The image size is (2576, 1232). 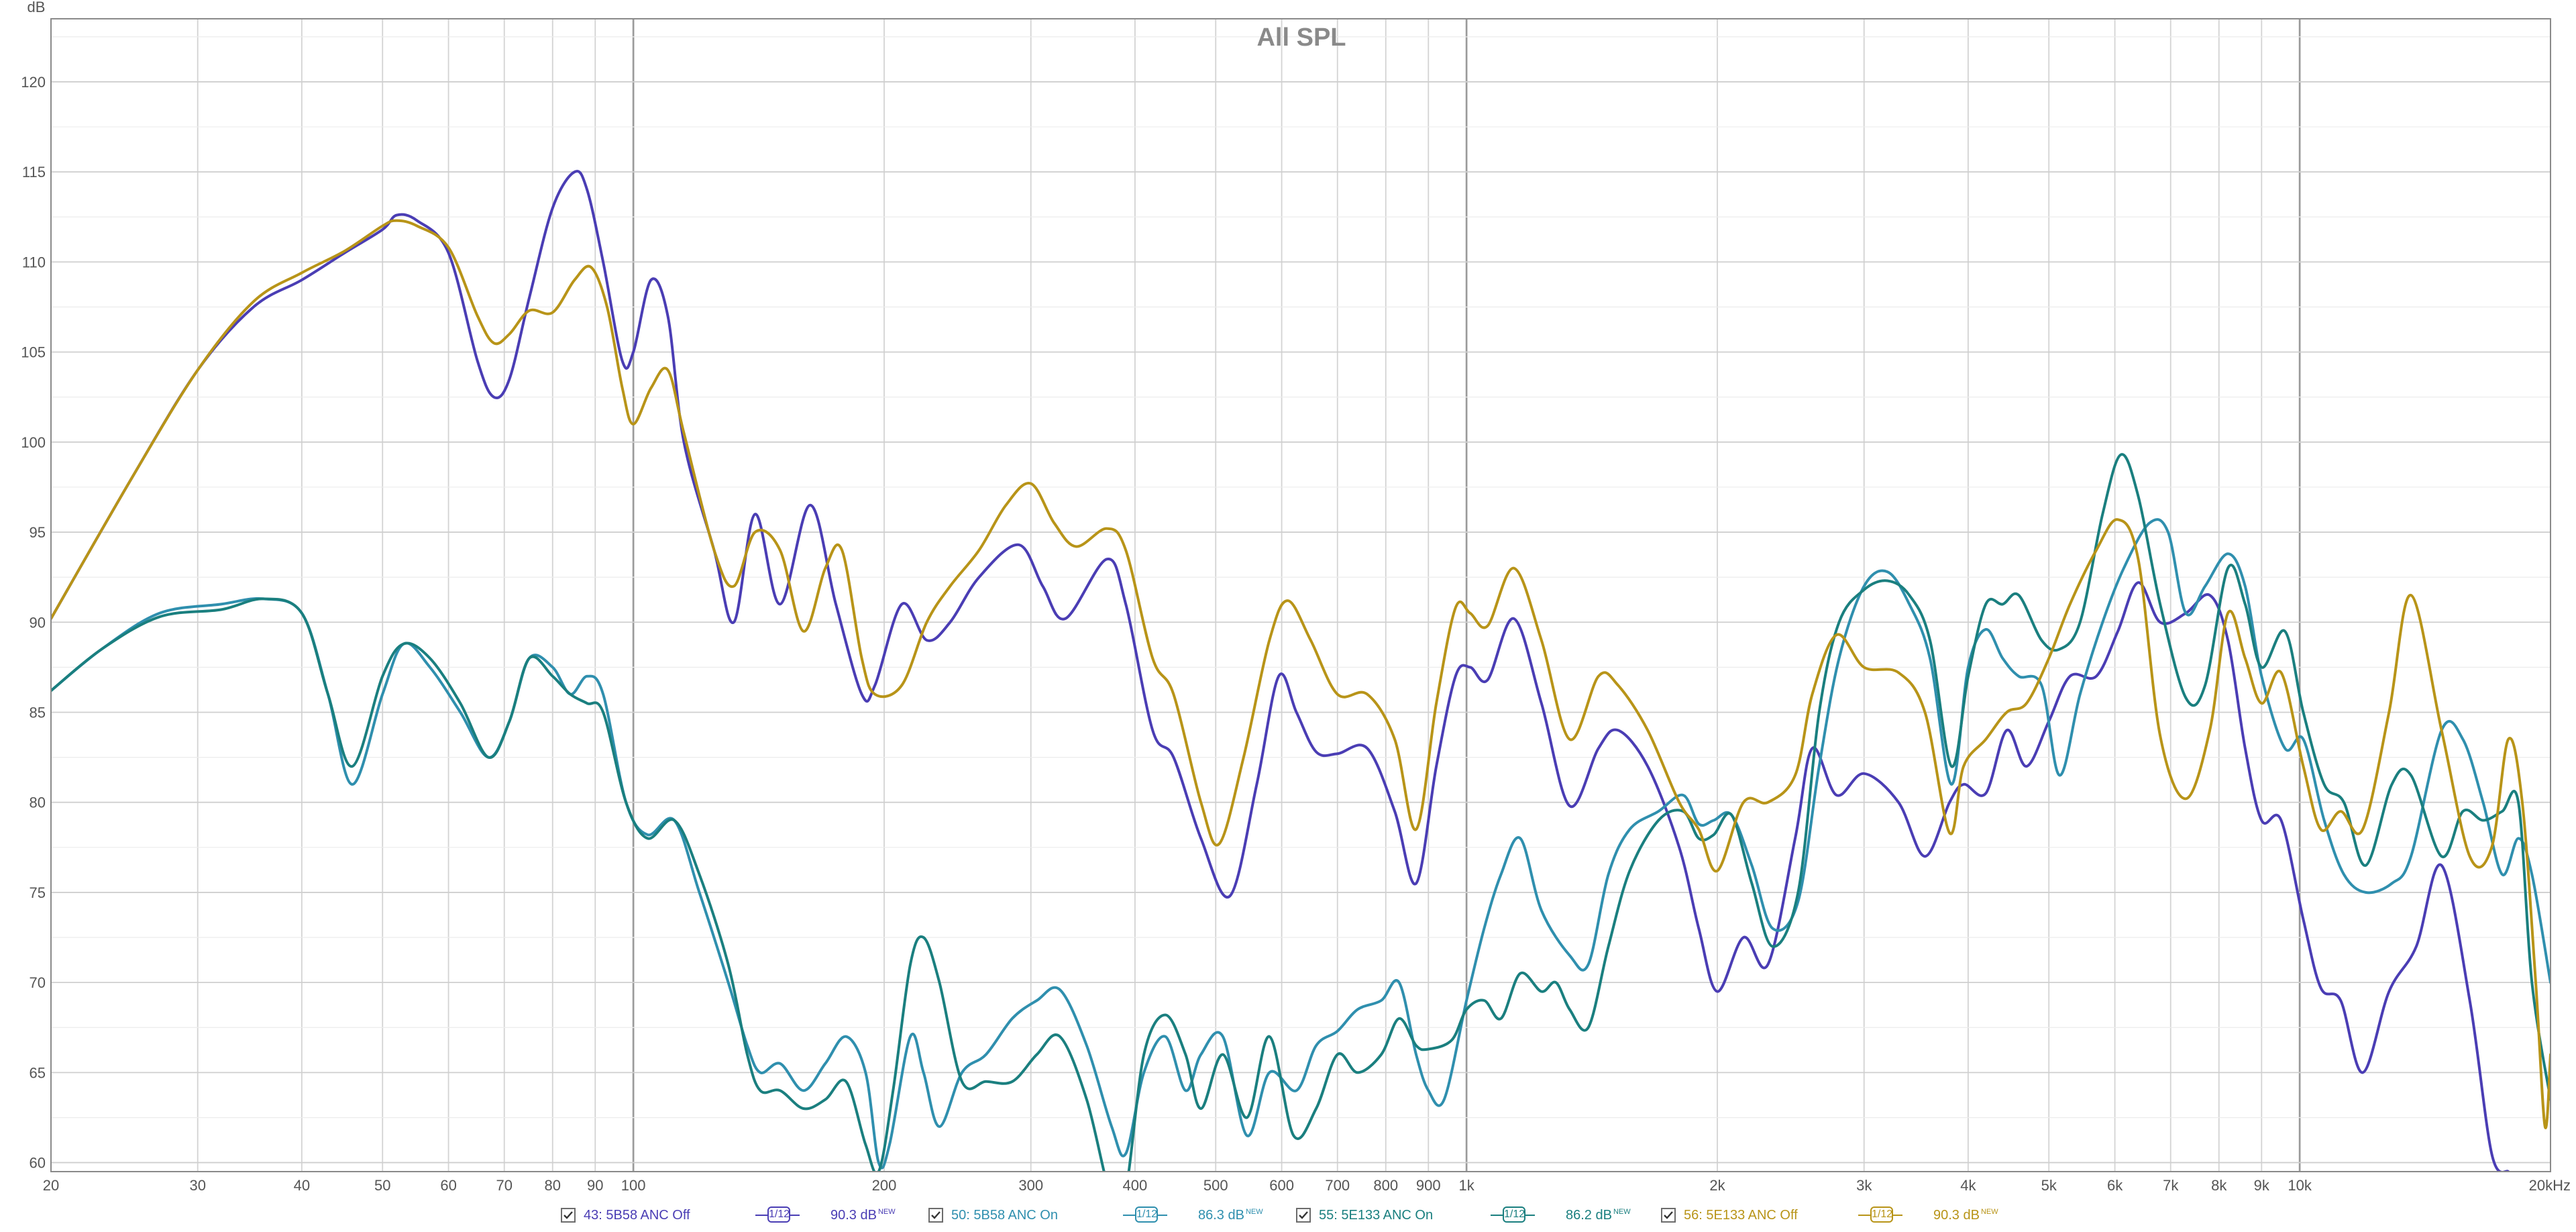 What do you see at coordinates (1928, 1215) in the screenshot?
I see `legend-smoothing-56: 1/12 90.3 dB NEW` at bounding box center [1928, 1215].